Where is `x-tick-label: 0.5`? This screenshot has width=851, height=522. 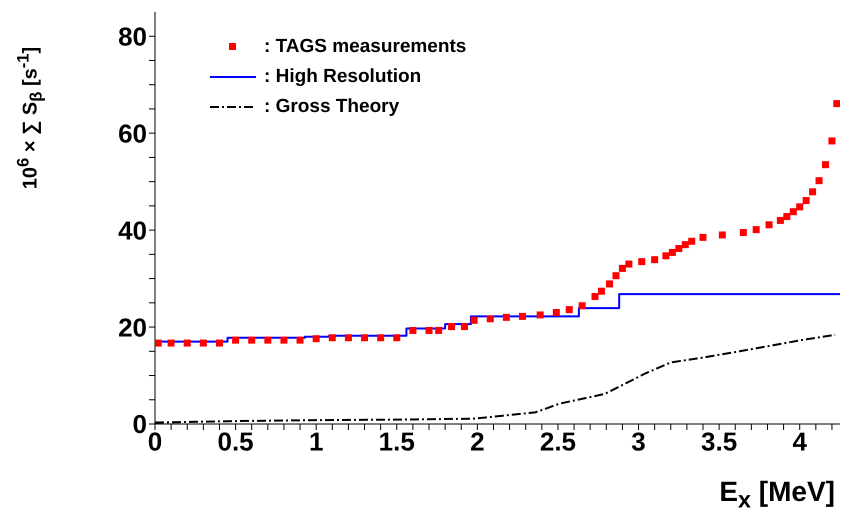
x-tick-label: 0.5 is located at coordinates (236, 441).